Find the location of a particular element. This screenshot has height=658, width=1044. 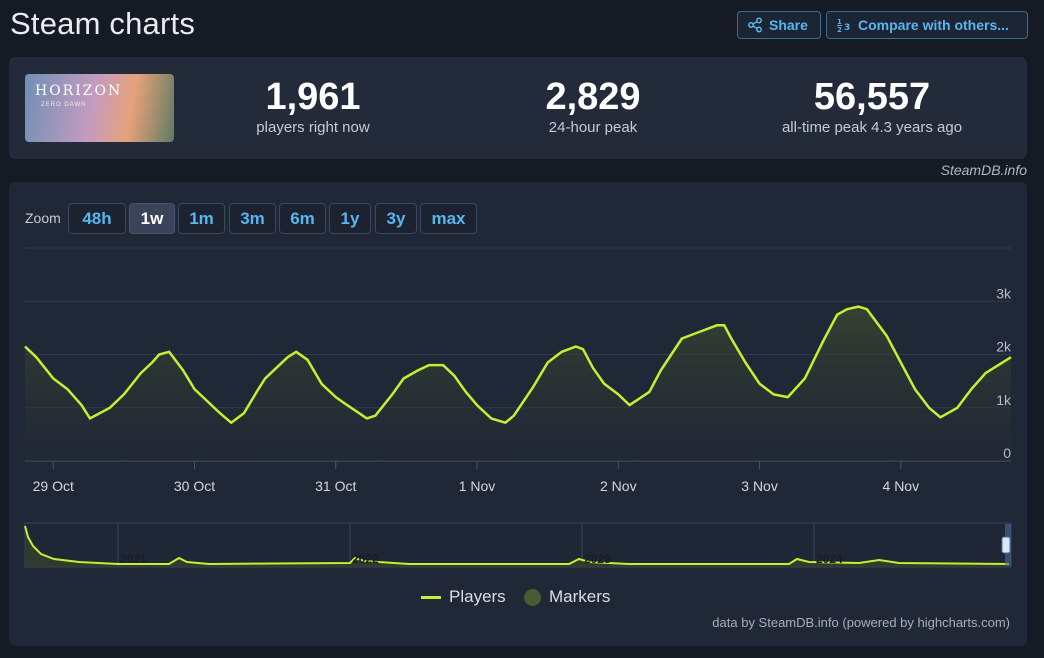

game-logo-subtitle: ZERO DAWN is located at coordinates (64, 105).